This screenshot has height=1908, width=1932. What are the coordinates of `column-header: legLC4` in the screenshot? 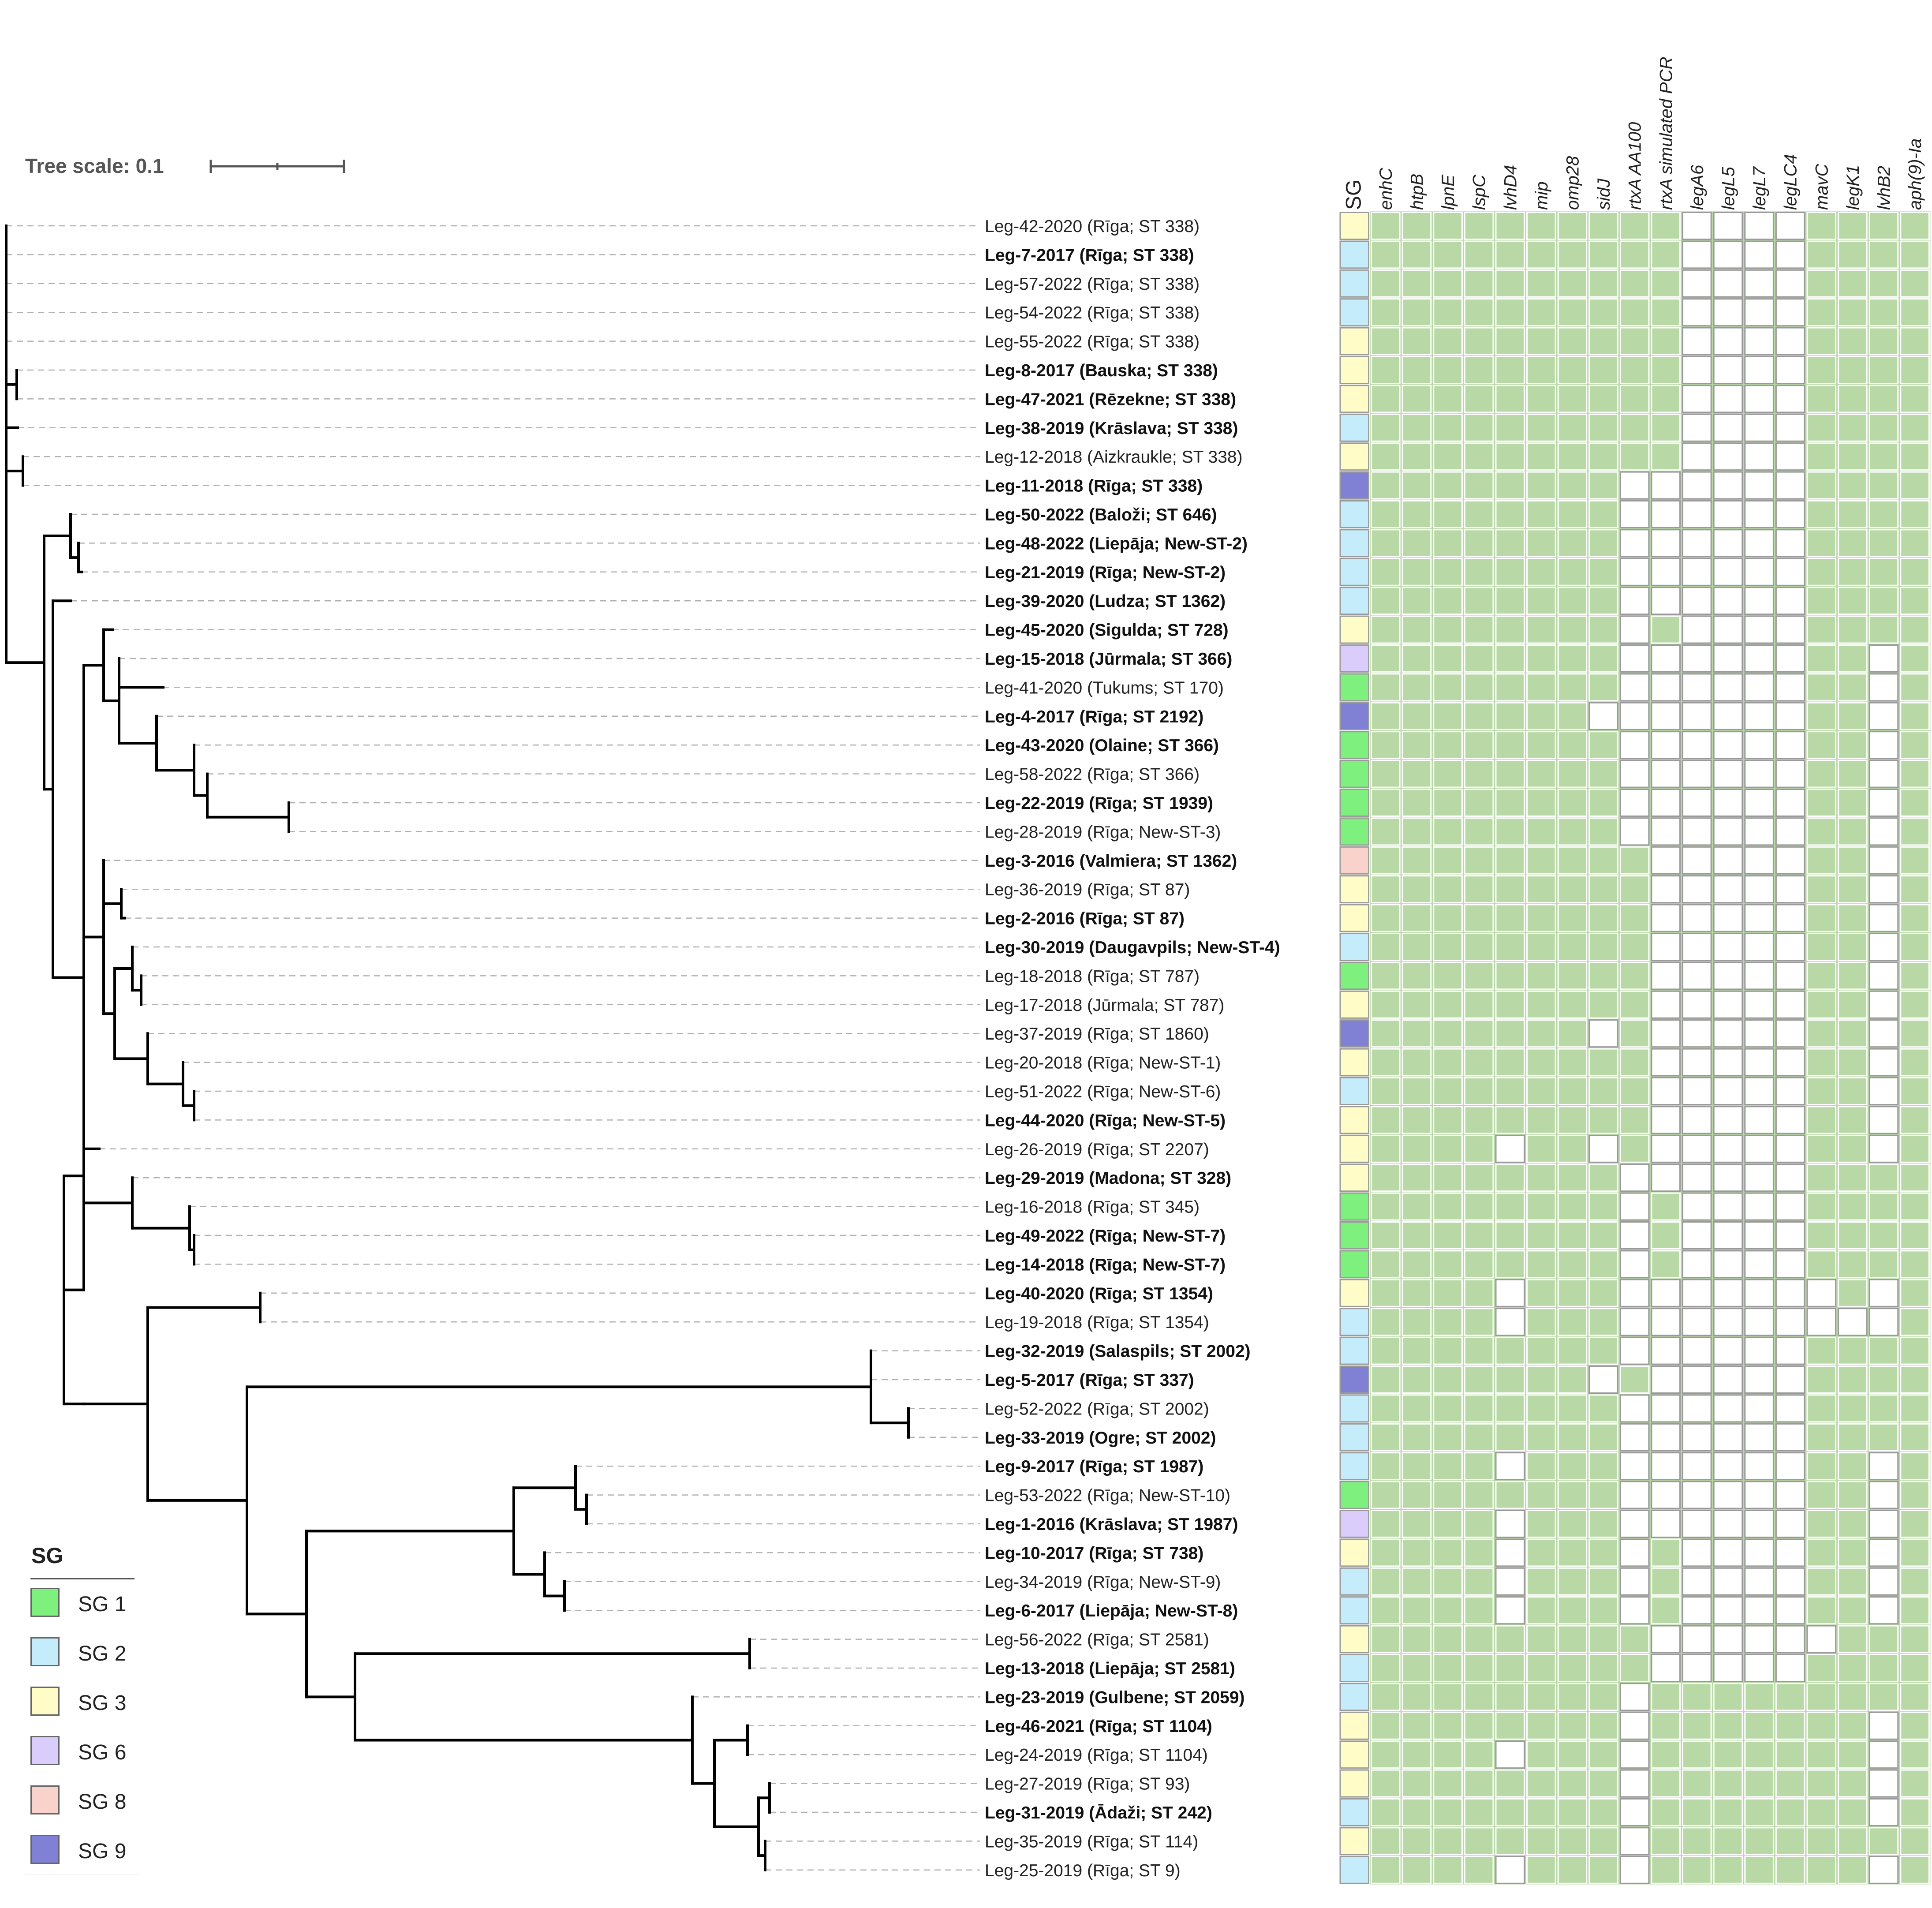 It's located at (1791, 182).